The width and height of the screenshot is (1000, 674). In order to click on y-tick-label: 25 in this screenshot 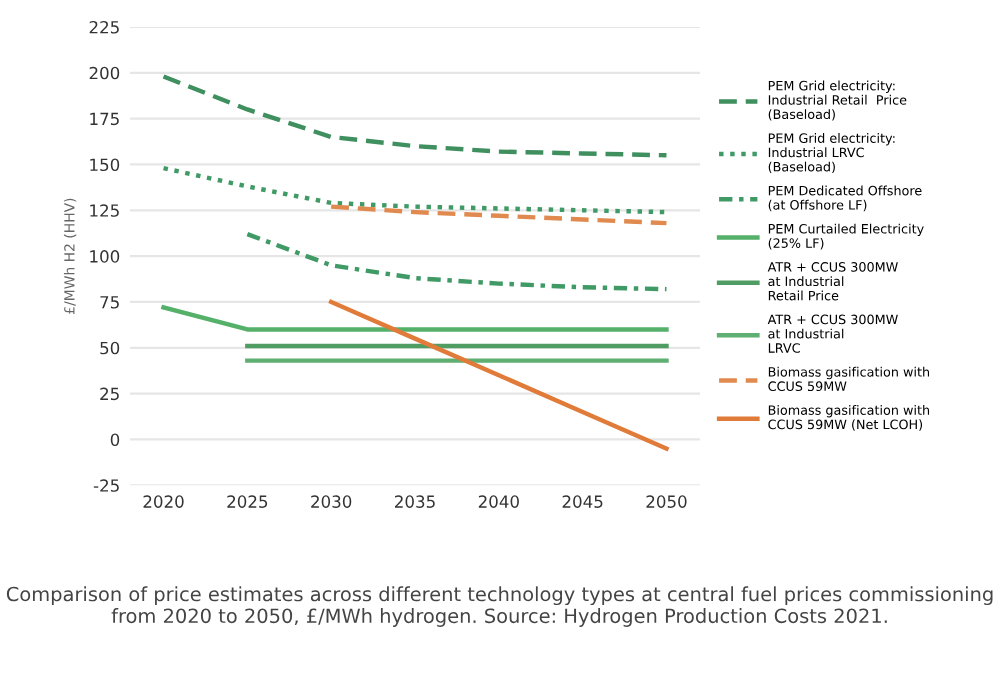, I will do `click(109, 394)`.